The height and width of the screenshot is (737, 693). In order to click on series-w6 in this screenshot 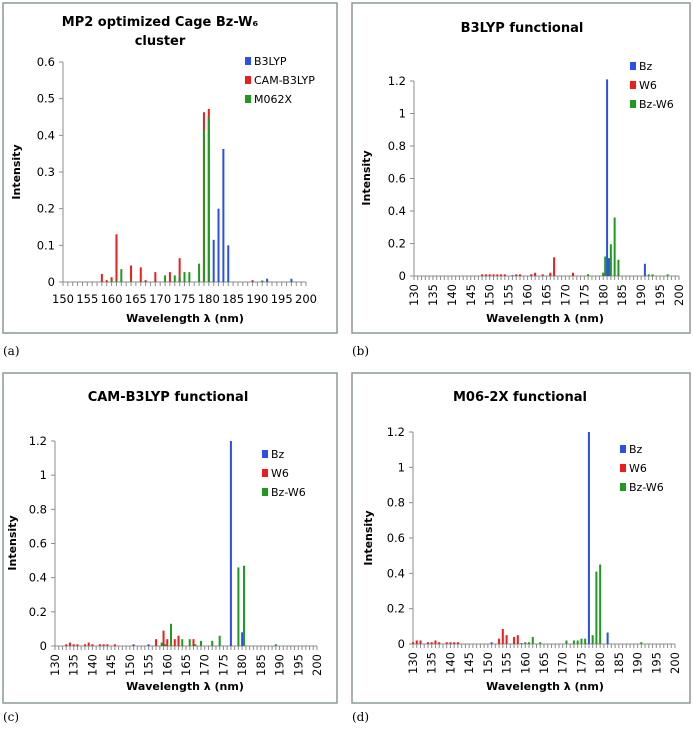, I will do `click(130, 638)`.